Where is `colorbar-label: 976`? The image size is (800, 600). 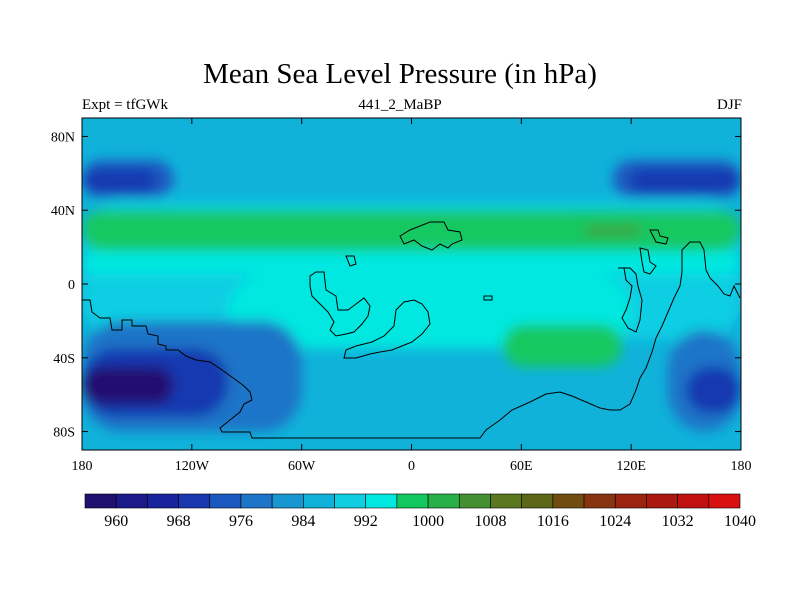 colorbar-label: 976 is located at coordinates (241, 521).